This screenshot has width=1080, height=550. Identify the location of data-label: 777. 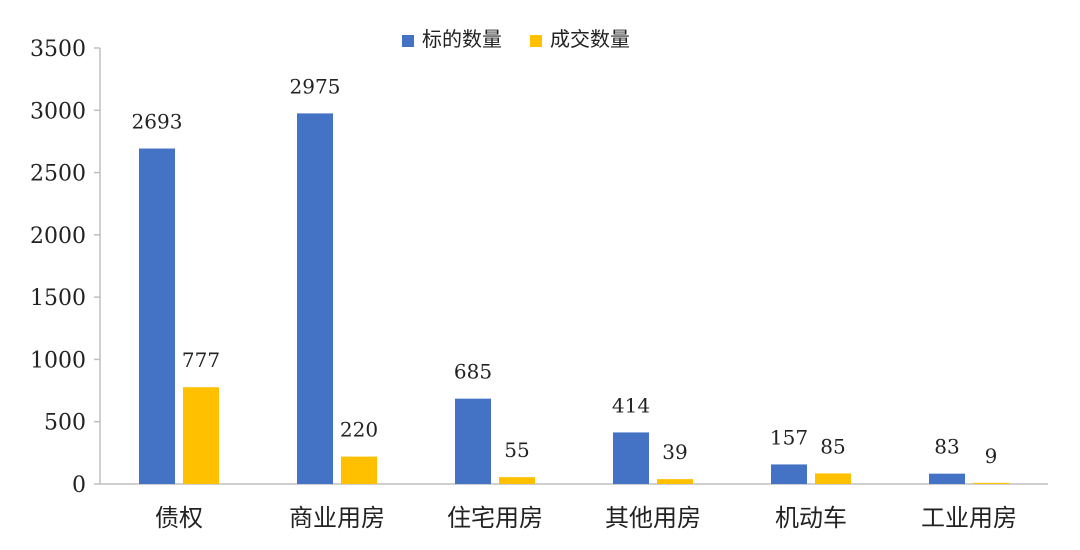
(201, 360).